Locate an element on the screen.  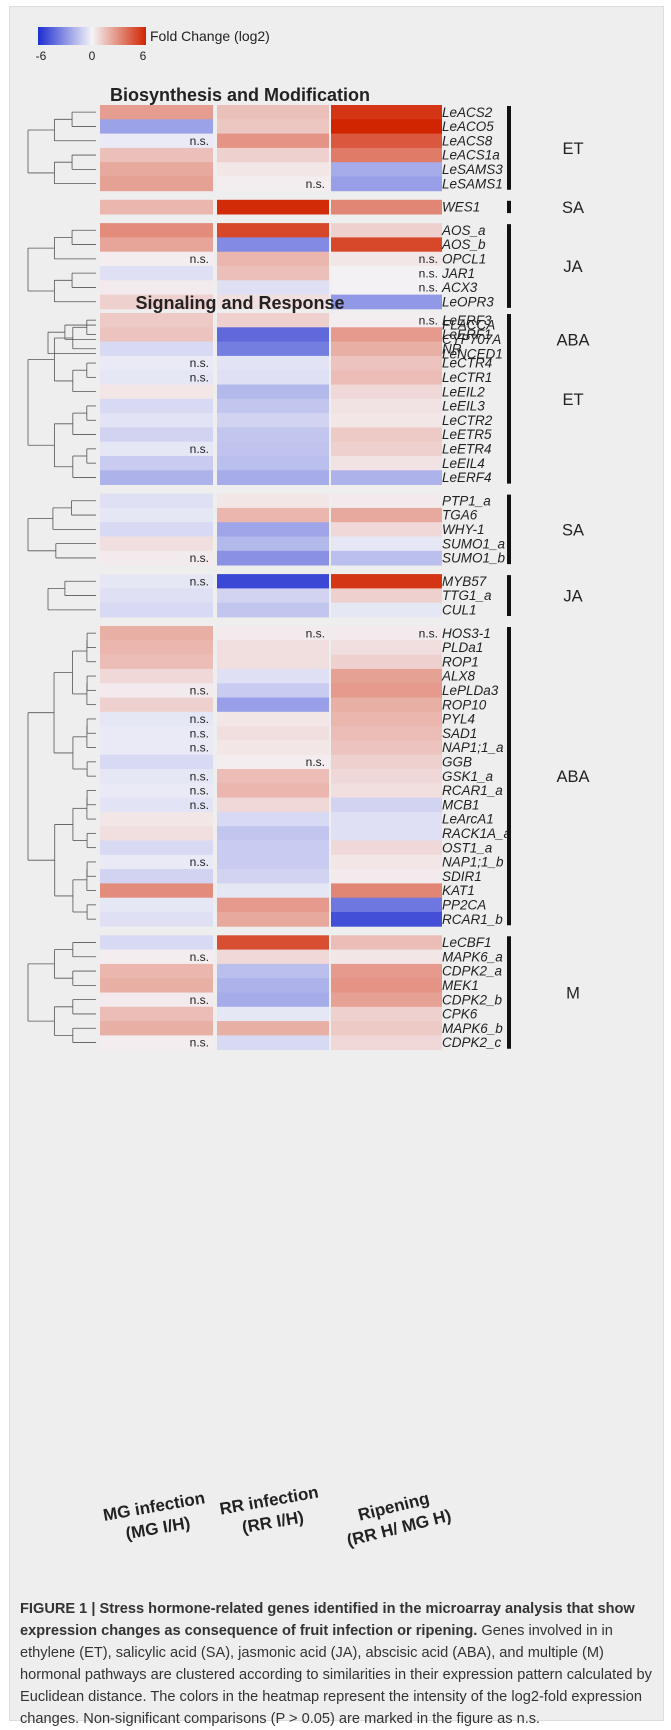
gene-label: MAPK6_a is located at coordinates (472, 956).